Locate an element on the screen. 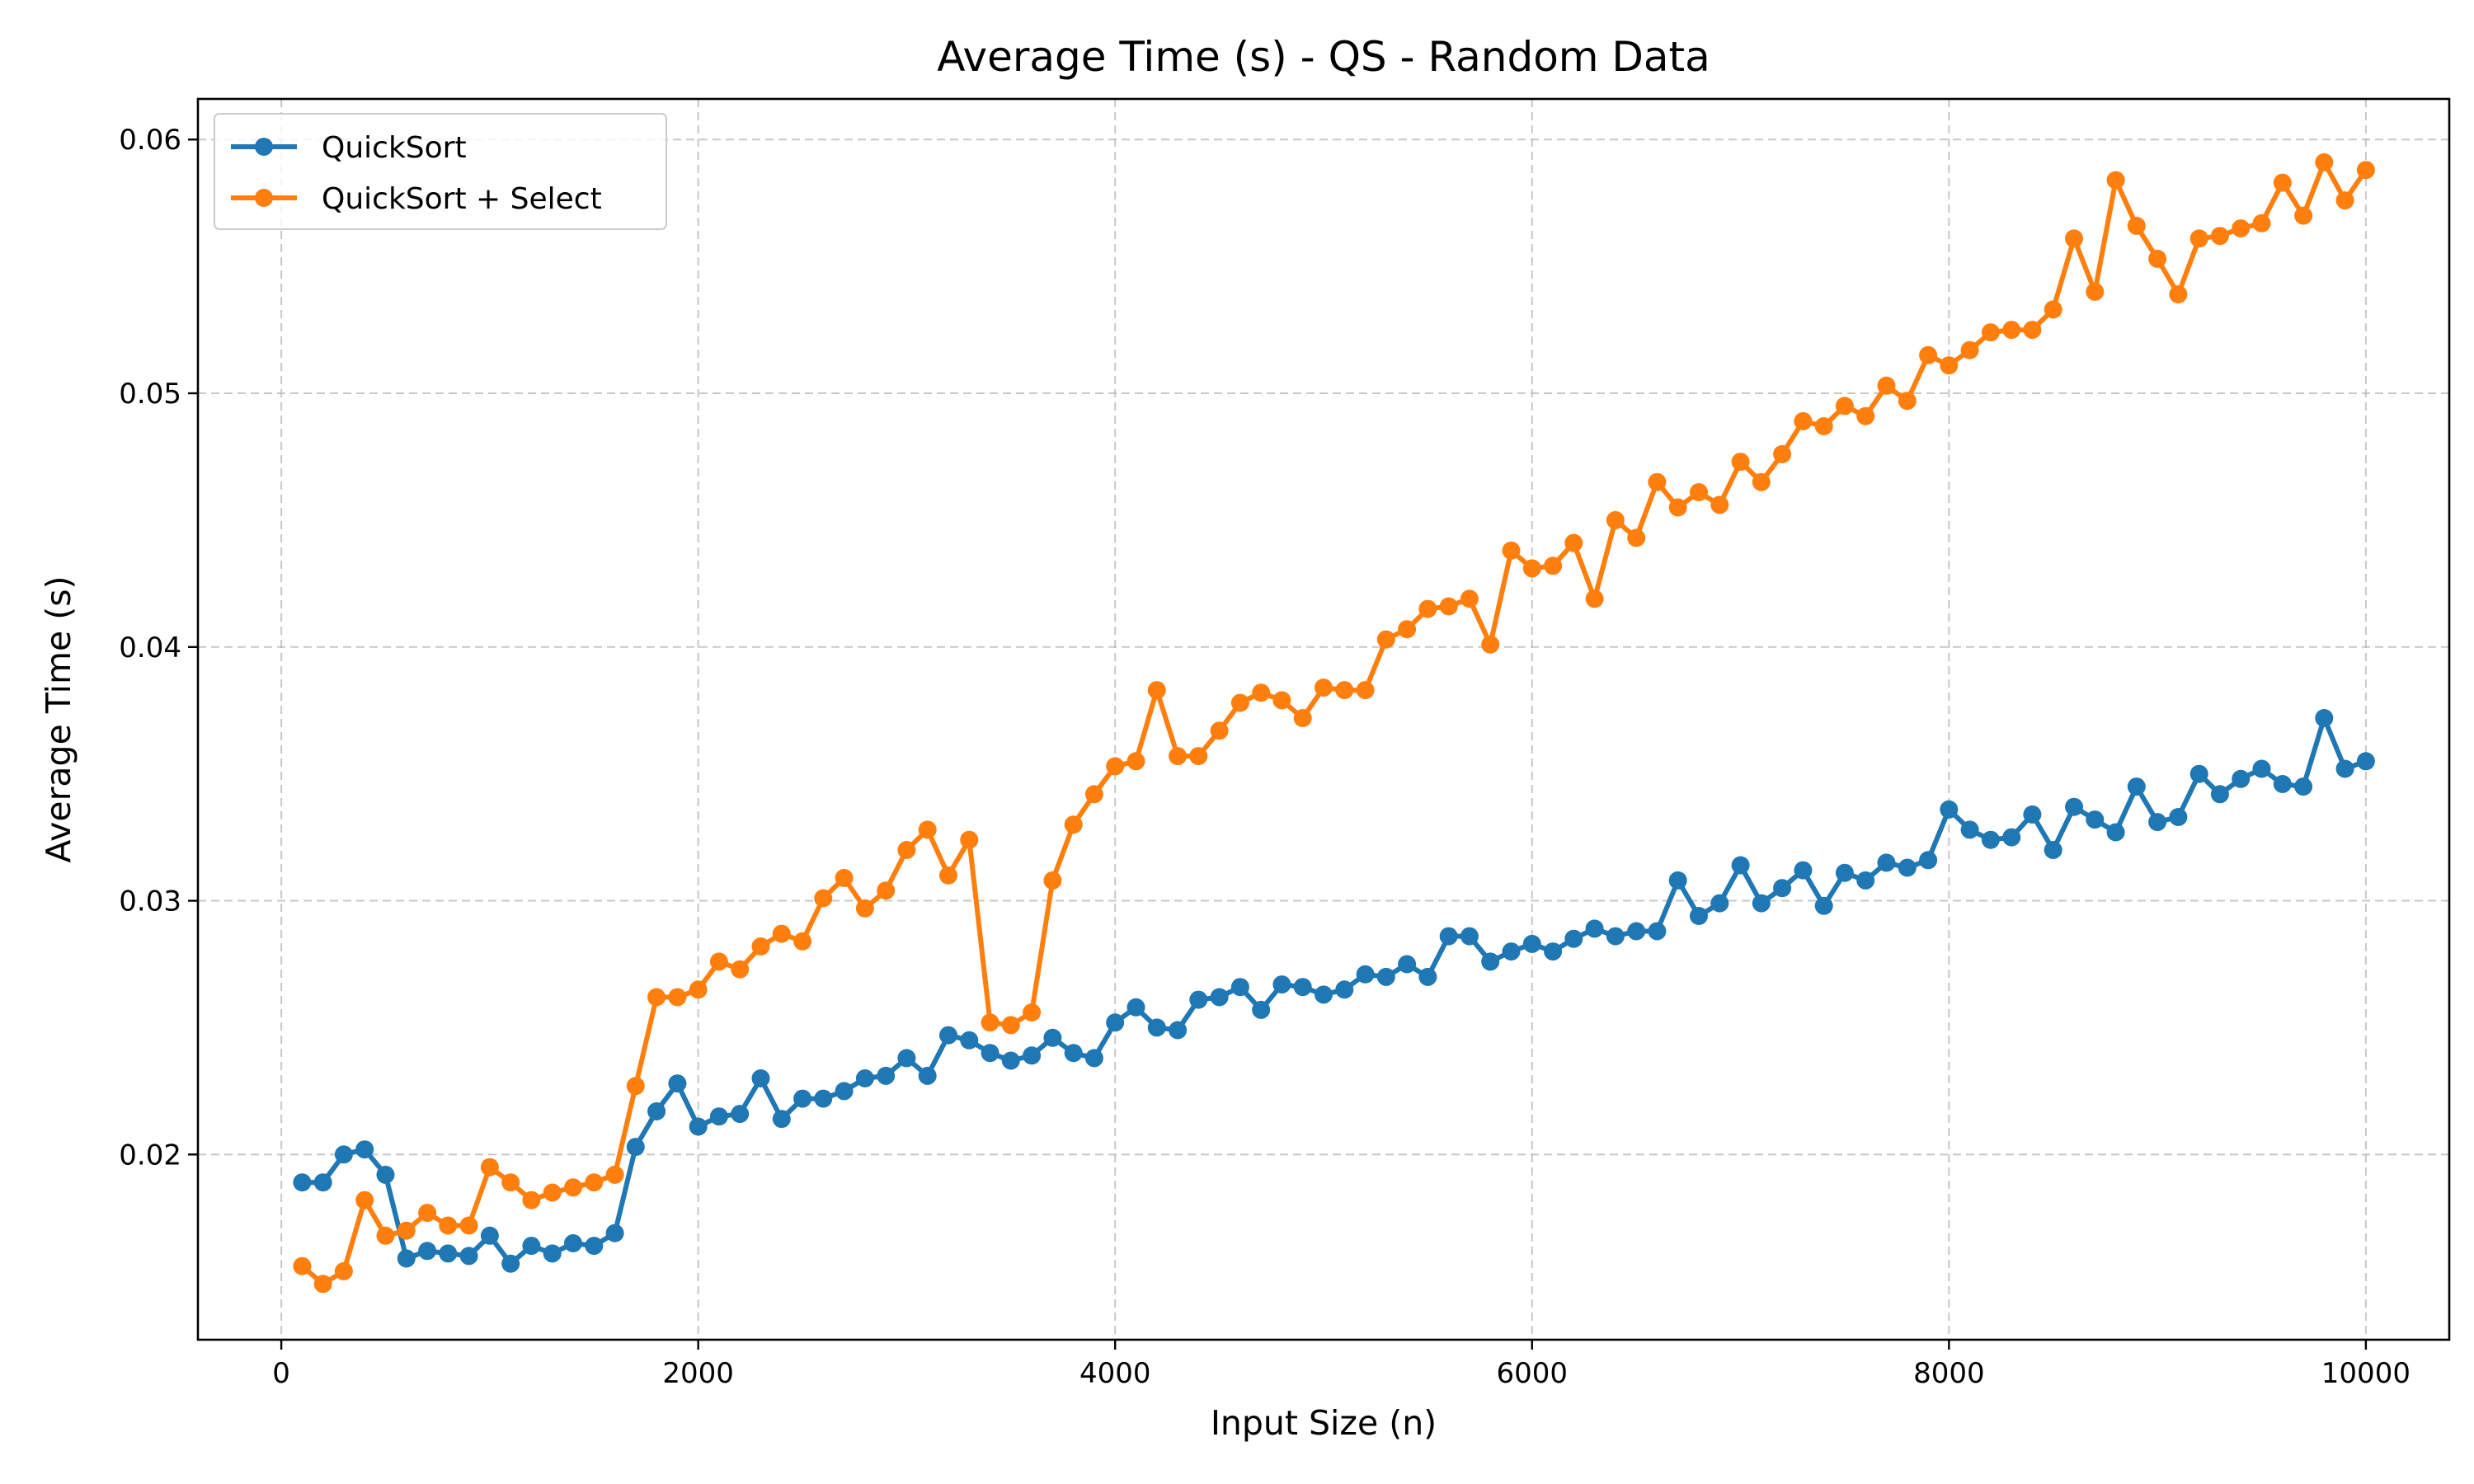  legend-entry-quicksort-select: QuickSort + Select is located at coordinates (416, 199).